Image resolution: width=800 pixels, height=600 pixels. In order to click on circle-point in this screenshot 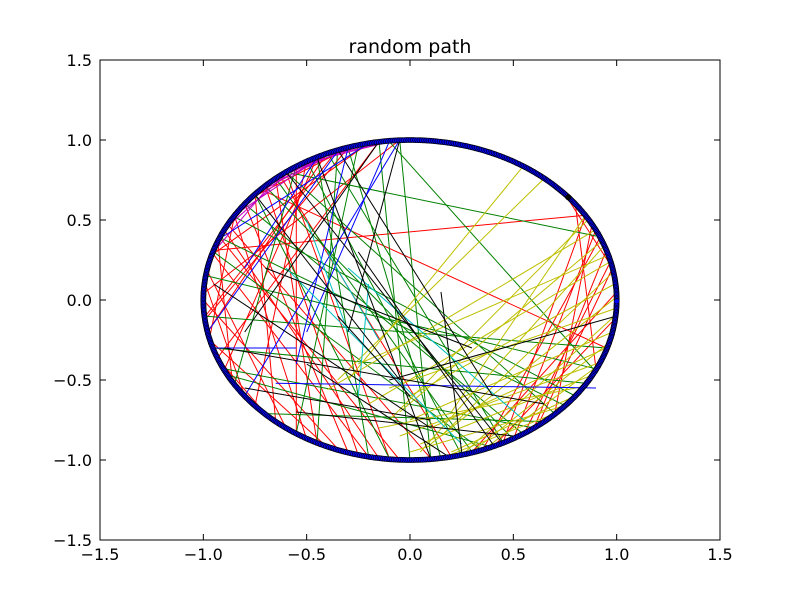, I will do `click(616, 301)`.